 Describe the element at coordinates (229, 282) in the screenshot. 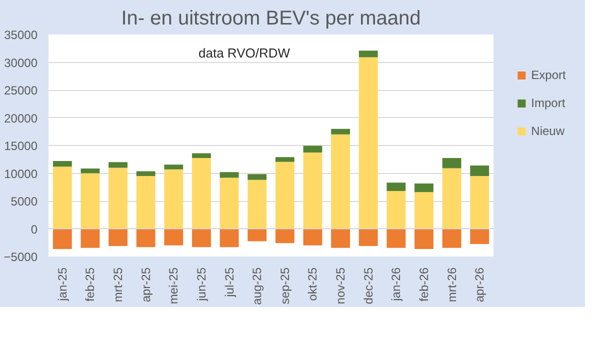

I see `x-tick-label: jul-25` at that location.